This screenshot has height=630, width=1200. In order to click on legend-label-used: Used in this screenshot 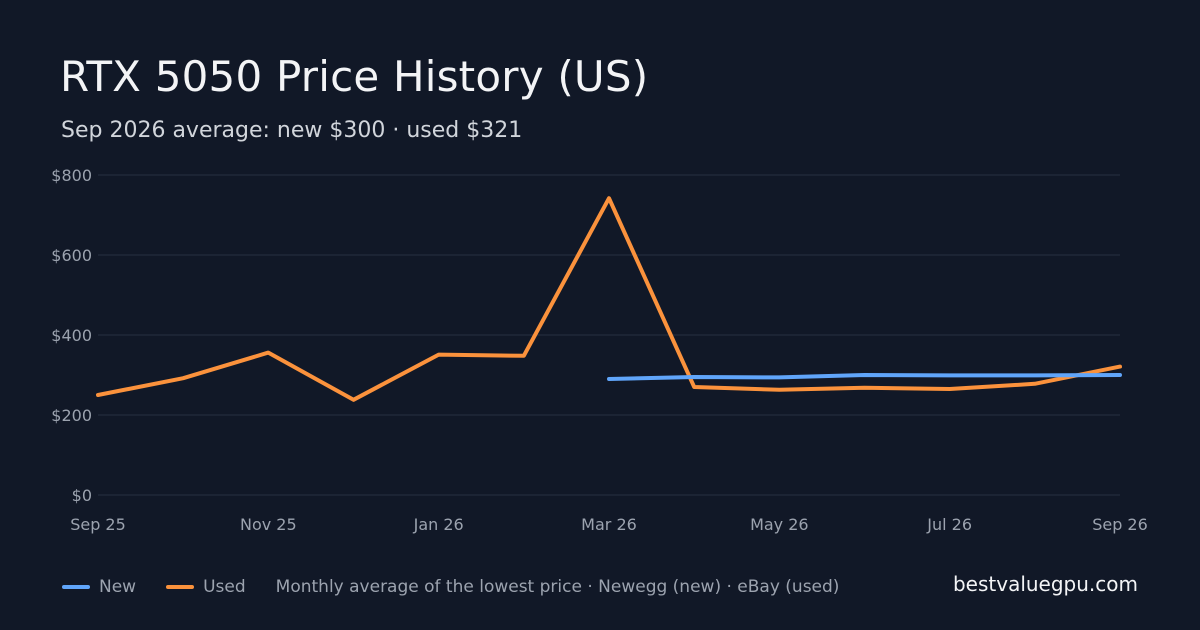, I will do `click(224, 587)`.